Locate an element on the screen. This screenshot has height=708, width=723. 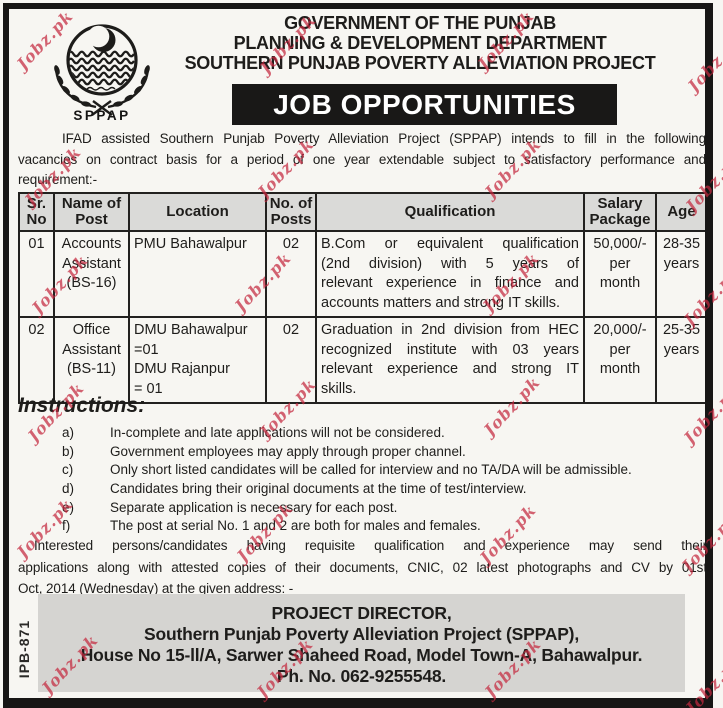
col-header-name-of-post: Name of Post is located at coordinates (91, 212).